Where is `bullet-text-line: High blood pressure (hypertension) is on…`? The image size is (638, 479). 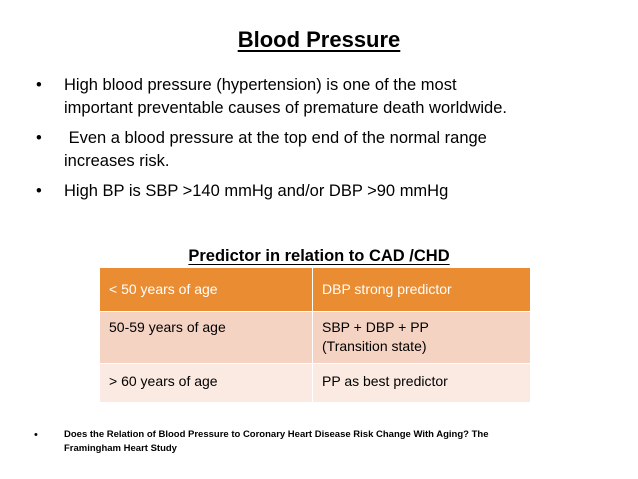 bullet-text-line: High blood pressure (hypertension) is on… is located at coordinates (260, 85).